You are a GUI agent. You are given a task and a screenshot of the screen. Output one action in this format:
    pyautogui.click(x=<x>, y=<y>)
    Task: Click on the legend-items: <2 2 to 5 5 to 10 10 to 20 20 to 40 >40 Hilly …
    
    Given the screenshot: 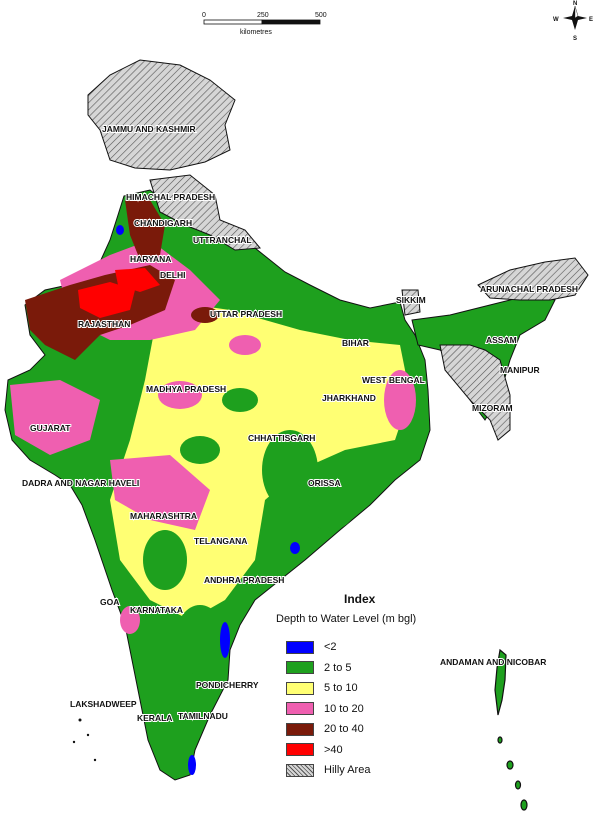 What is the action you would take?
    pyautogui.click(x=381, y=709)
    